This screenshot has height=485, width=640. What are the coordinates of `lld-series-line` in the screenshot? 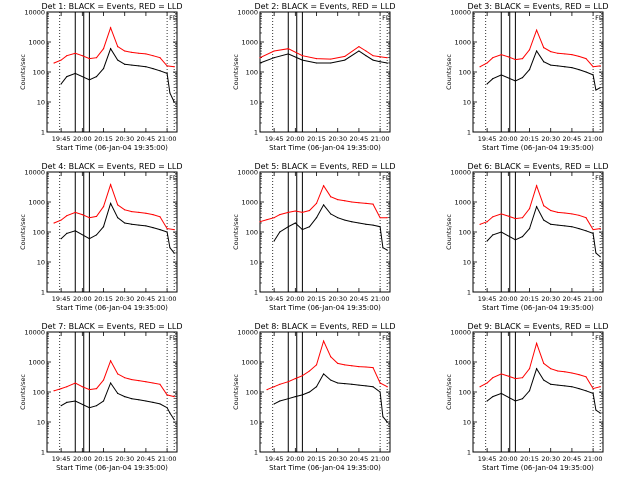 It's located at (114, 47).